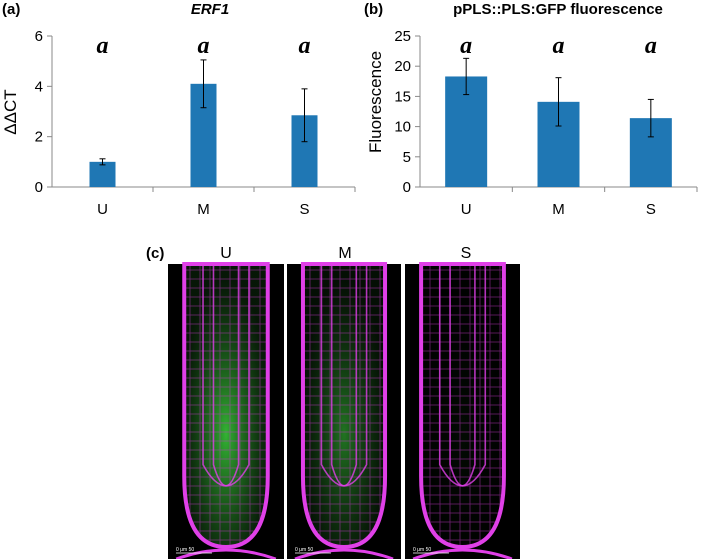  I want to click on micrograph-label-u: U, so click(226, 253).